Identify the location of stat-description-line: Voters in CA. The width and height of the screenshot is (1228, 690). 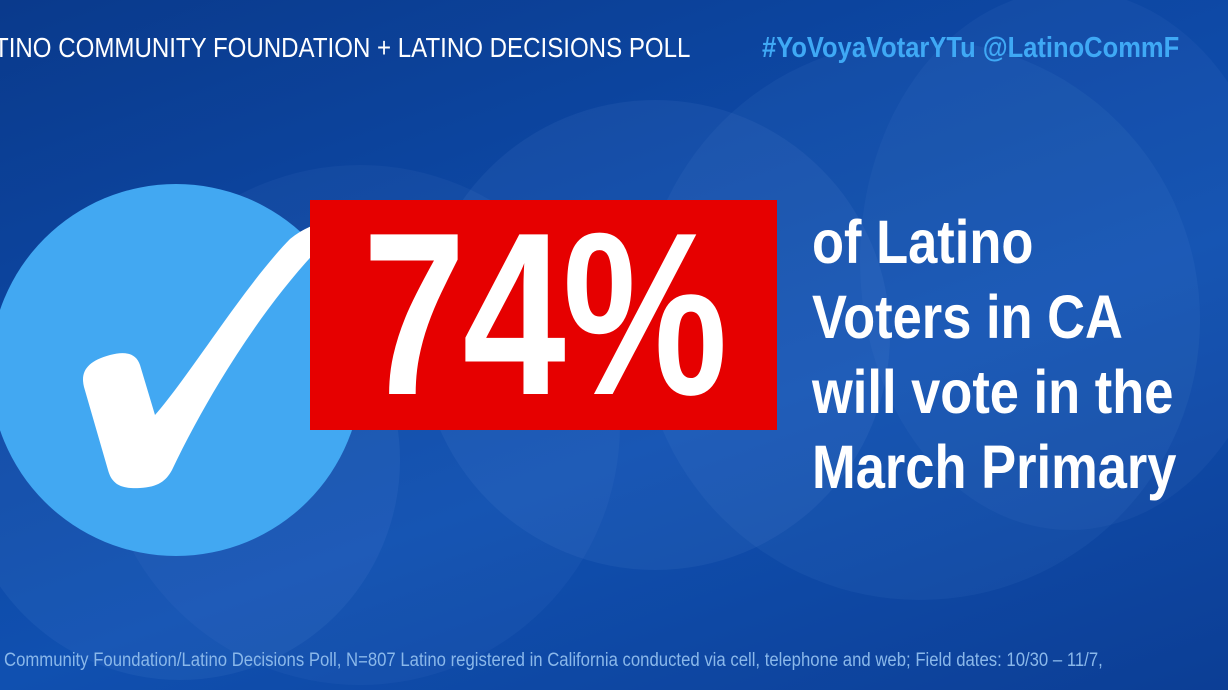
(967, 317).